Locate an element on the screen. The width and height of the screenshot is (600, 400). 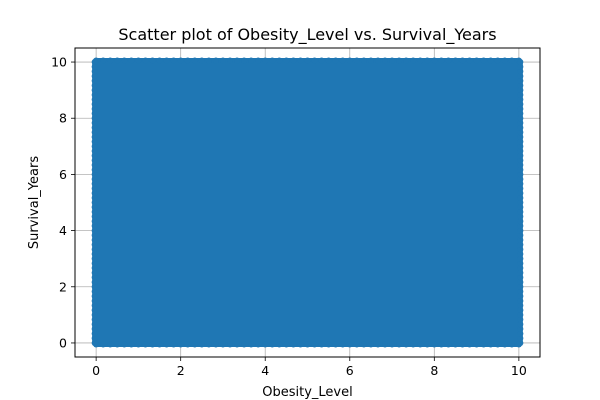
x-tick-label: 2 is located at coordinates (181, 370).